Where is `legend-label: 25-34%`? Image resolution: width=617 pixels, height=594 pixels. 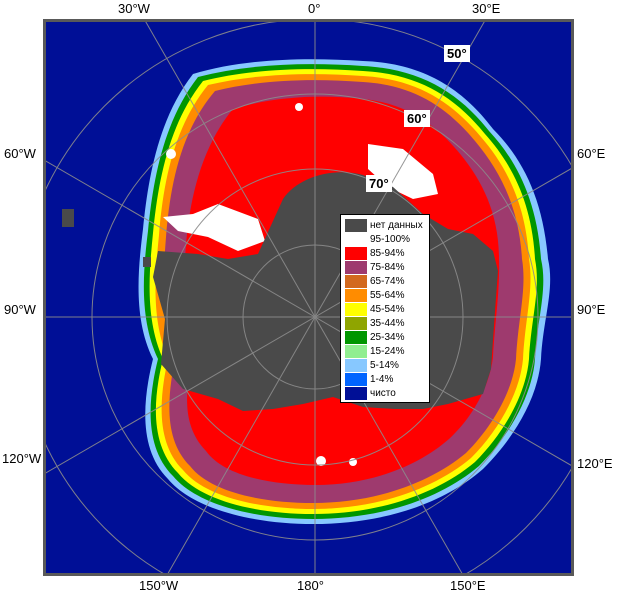
legend-label: 25-34% is located at coordinates (387, 337).